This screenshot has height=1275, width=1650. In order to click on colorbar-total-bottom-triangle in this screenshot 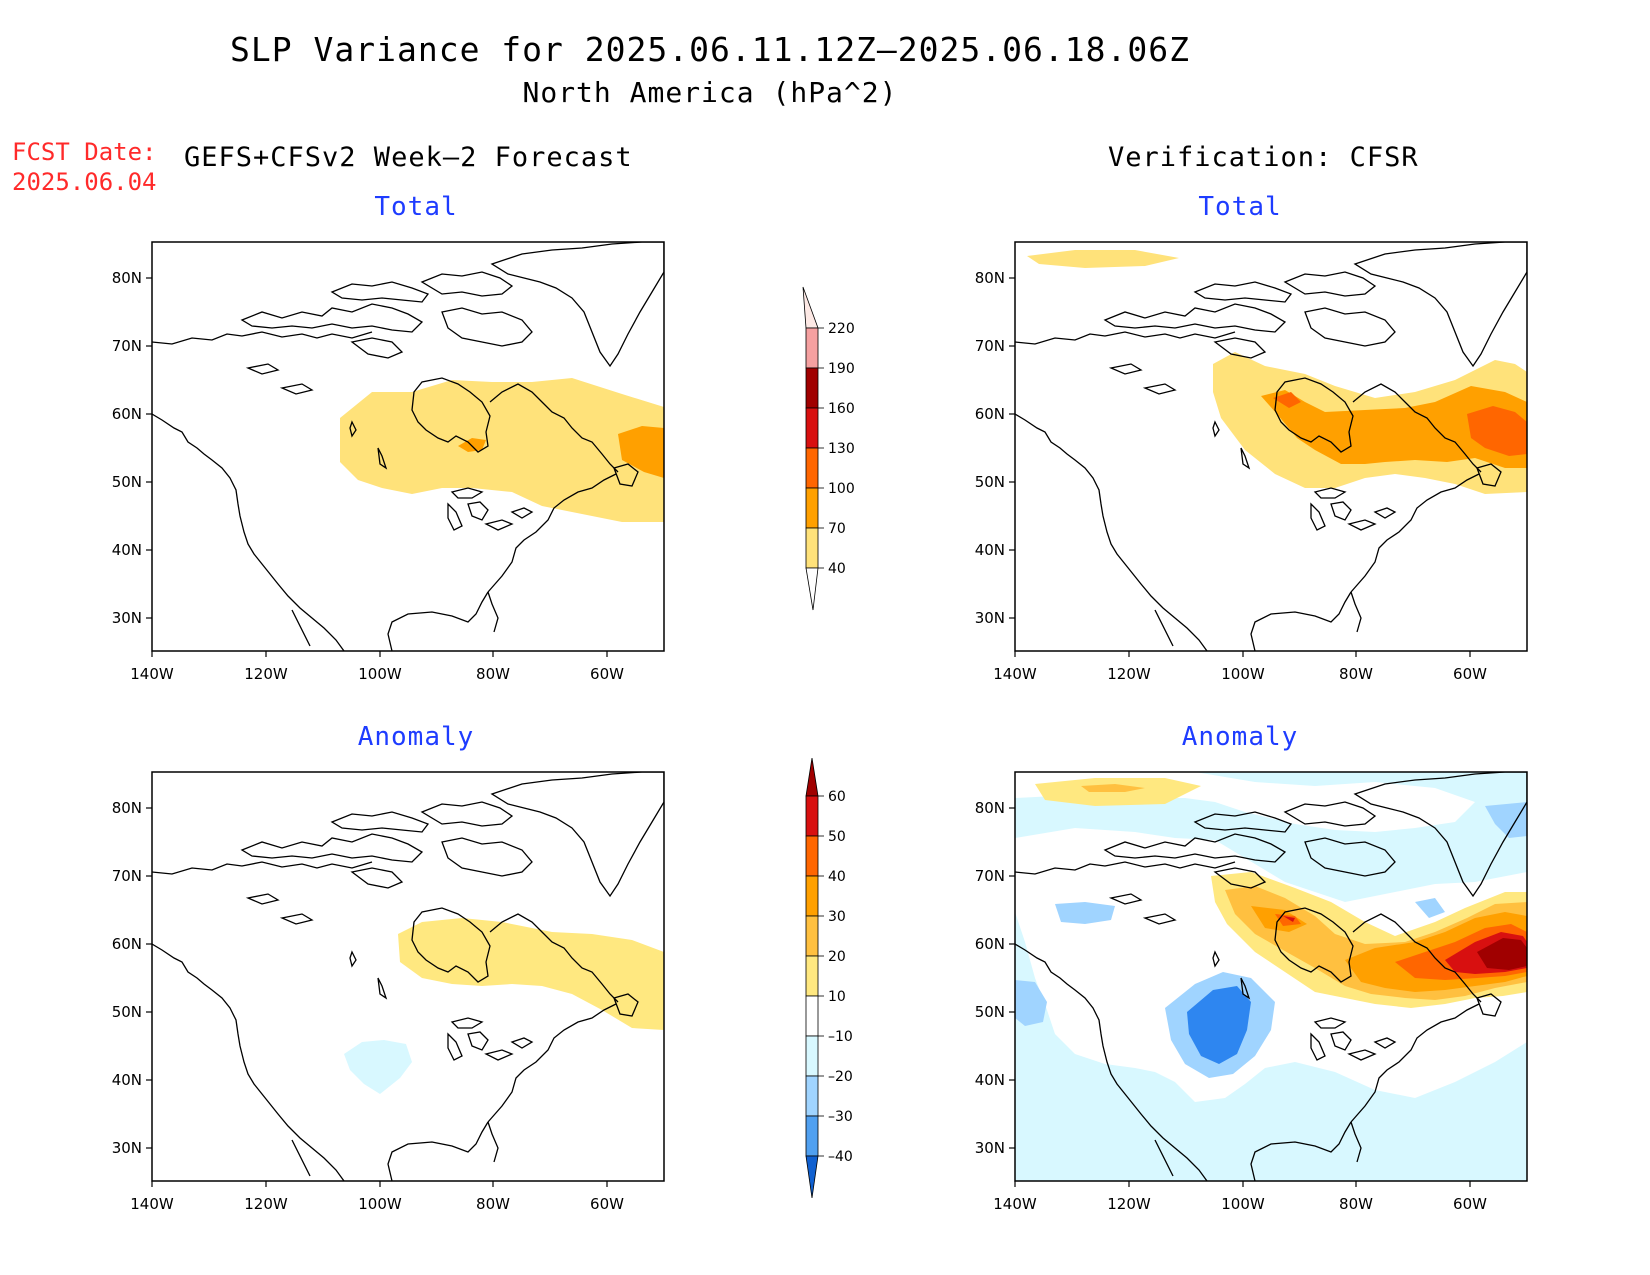, I will do `click(812, 589)`.